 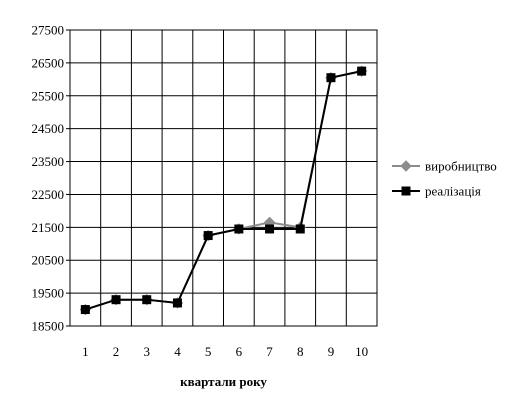 I want to click on x-tick-label: 4, so click(x=177, y=351).